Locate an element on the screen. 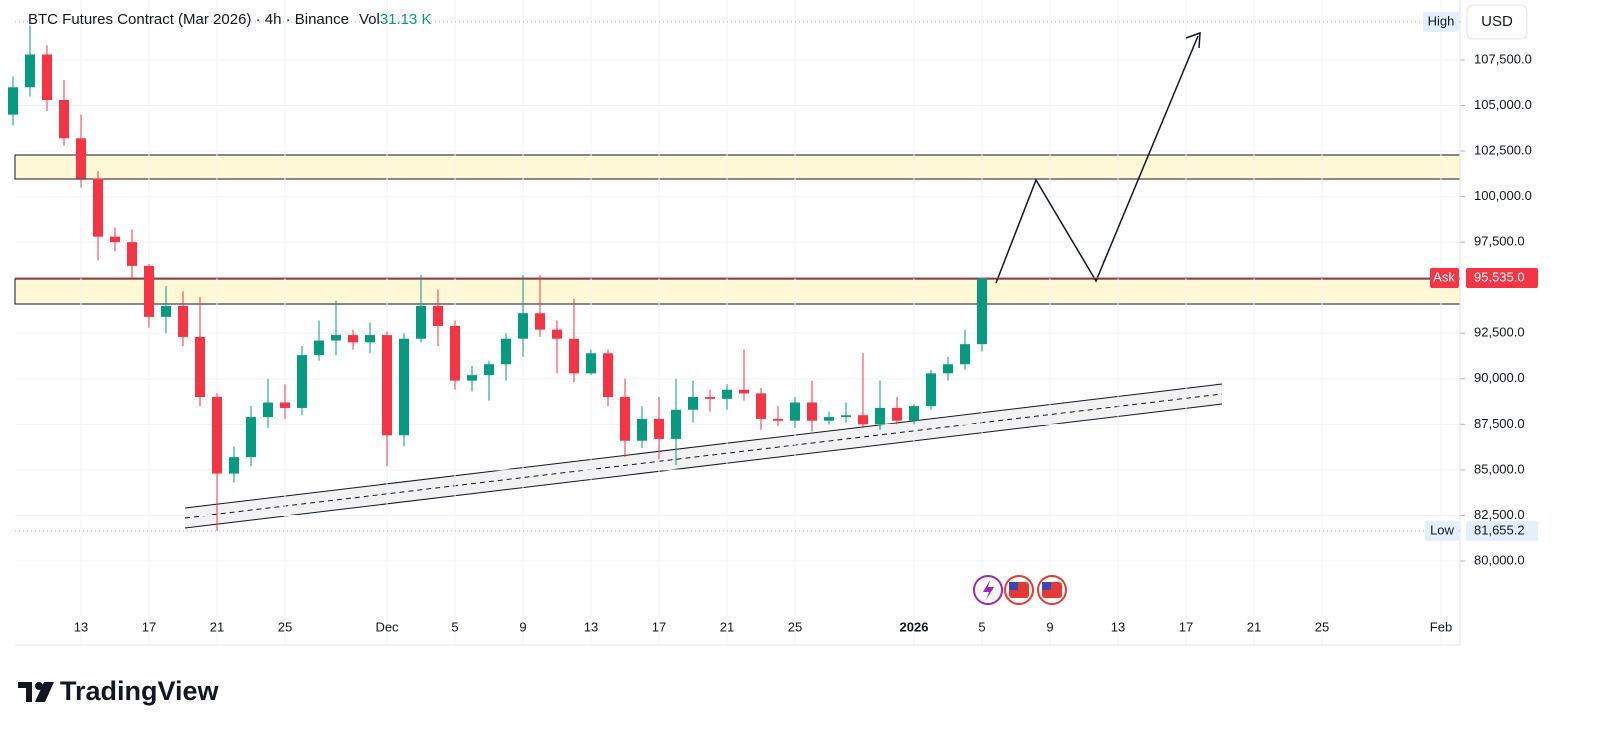  low-label: Low is located at coordinates (1442, 529).